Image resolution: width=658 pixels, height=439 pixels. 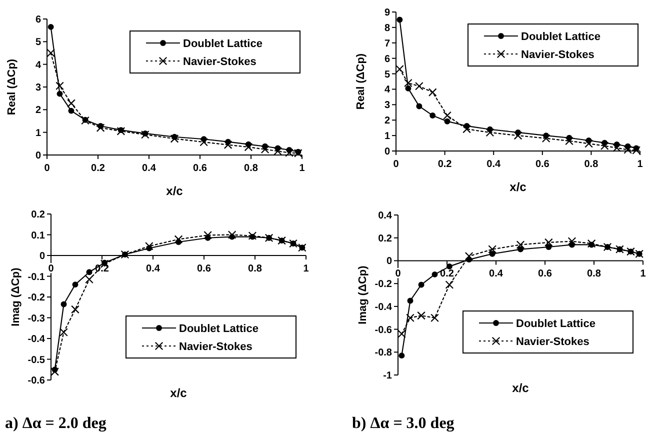 What do you see at coordinates (396, 164) in the screenshot?
I see `x-tick-label: 0` at bounding box center [396, 164].